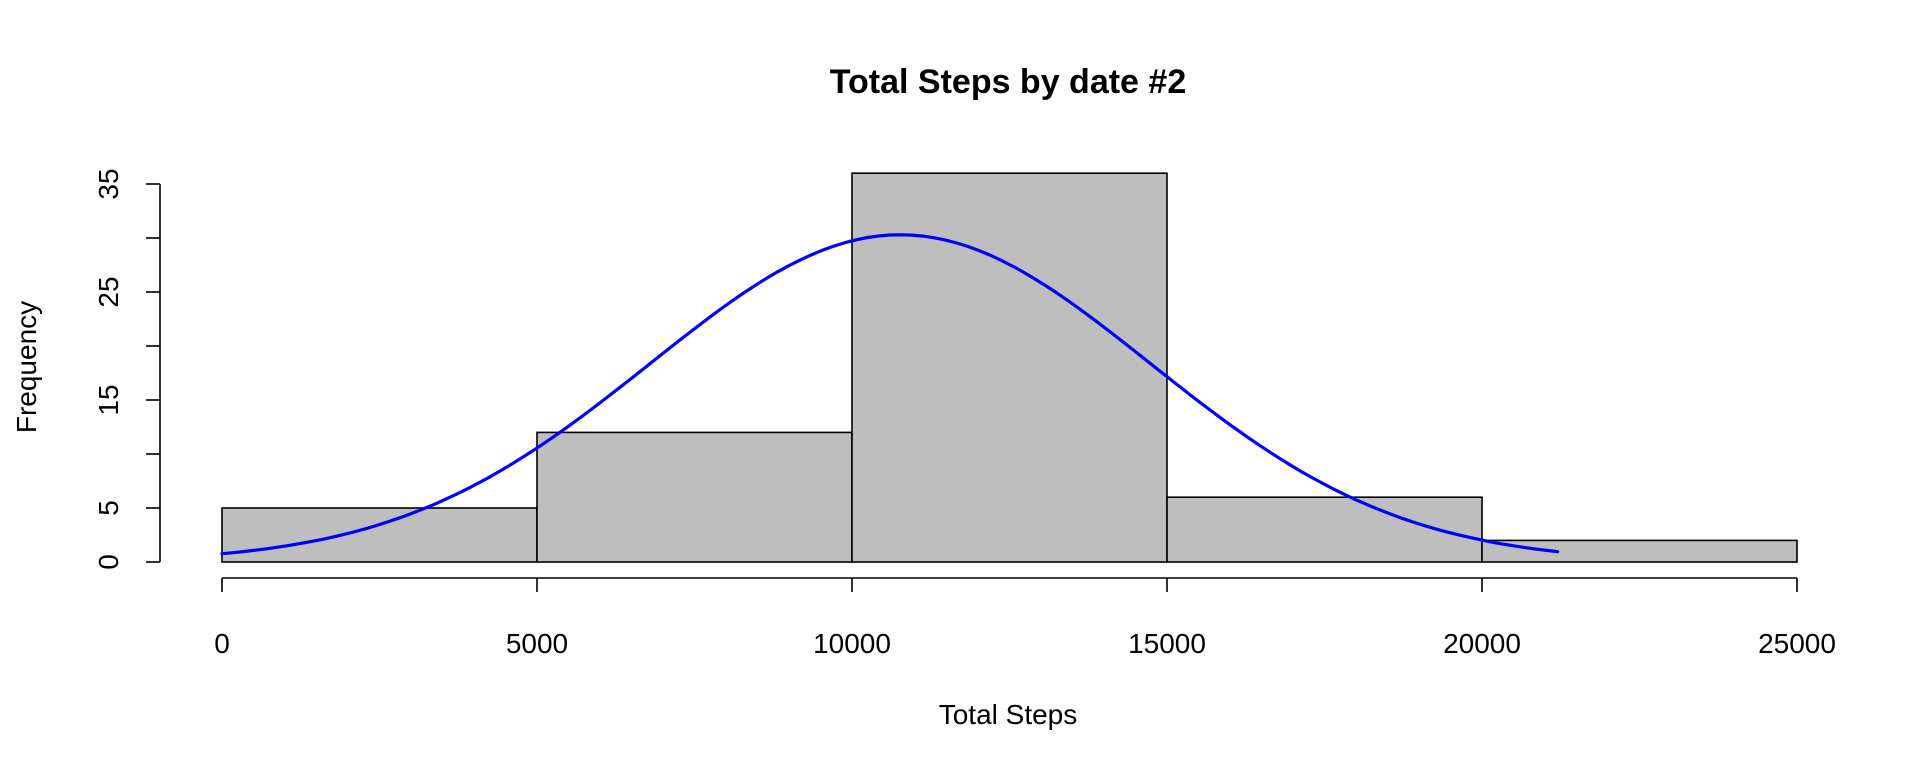 The width and height of the screenshot is (1920, 768). Describe the element at coordinates (537, 643) in the screenshot. I see `x-tick-label: 5000` at that location.